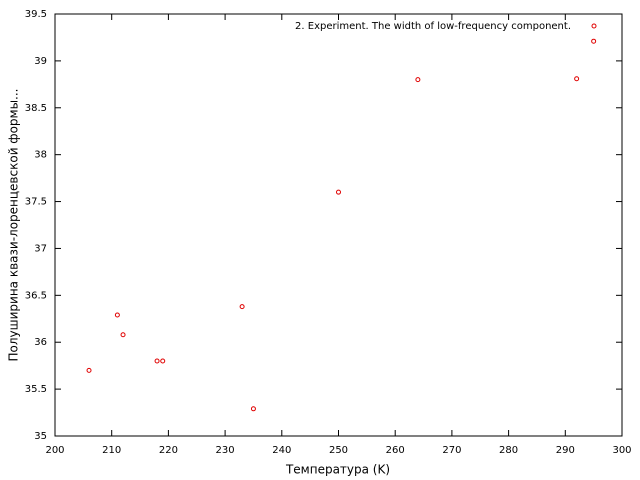  I want to click on y-tick-label: 36.5, so click(36, 295).